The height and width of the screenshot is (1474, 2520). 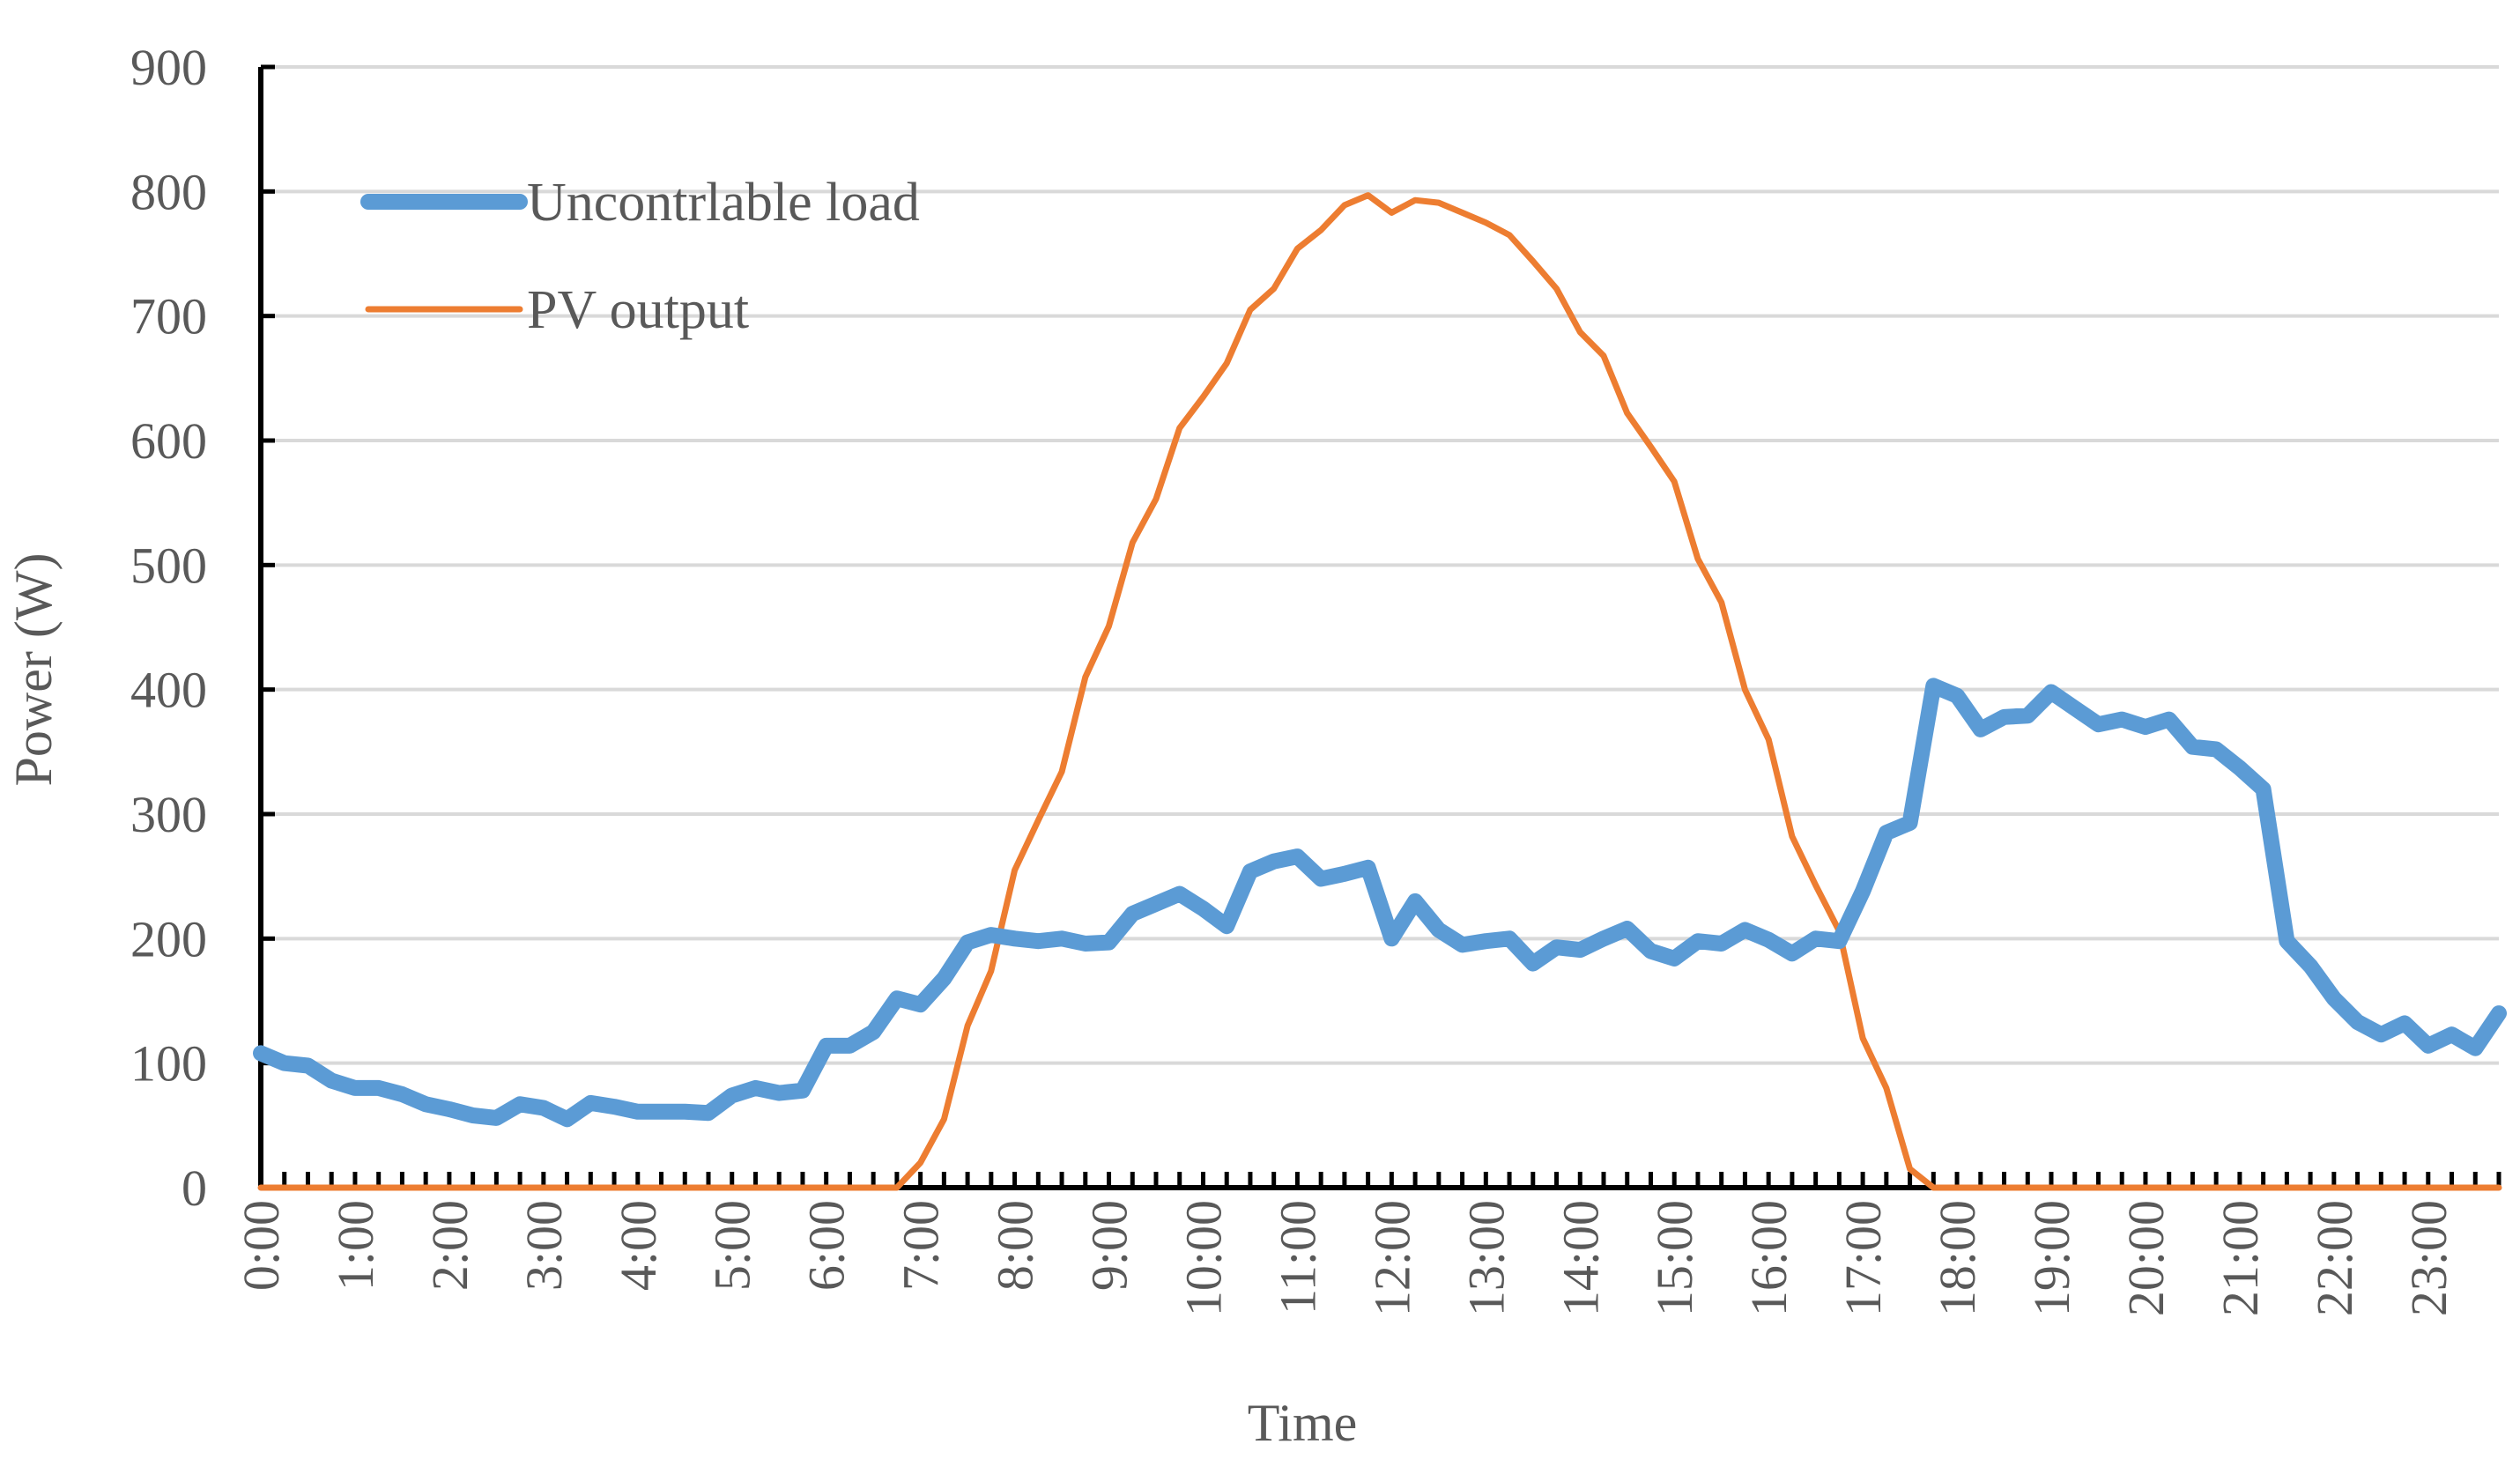 What do you see at coordinates (1863, 1258) in the screenshot?
I see `x-tick-label-17-00: 17:00` at bounding box center [1863, 1258].